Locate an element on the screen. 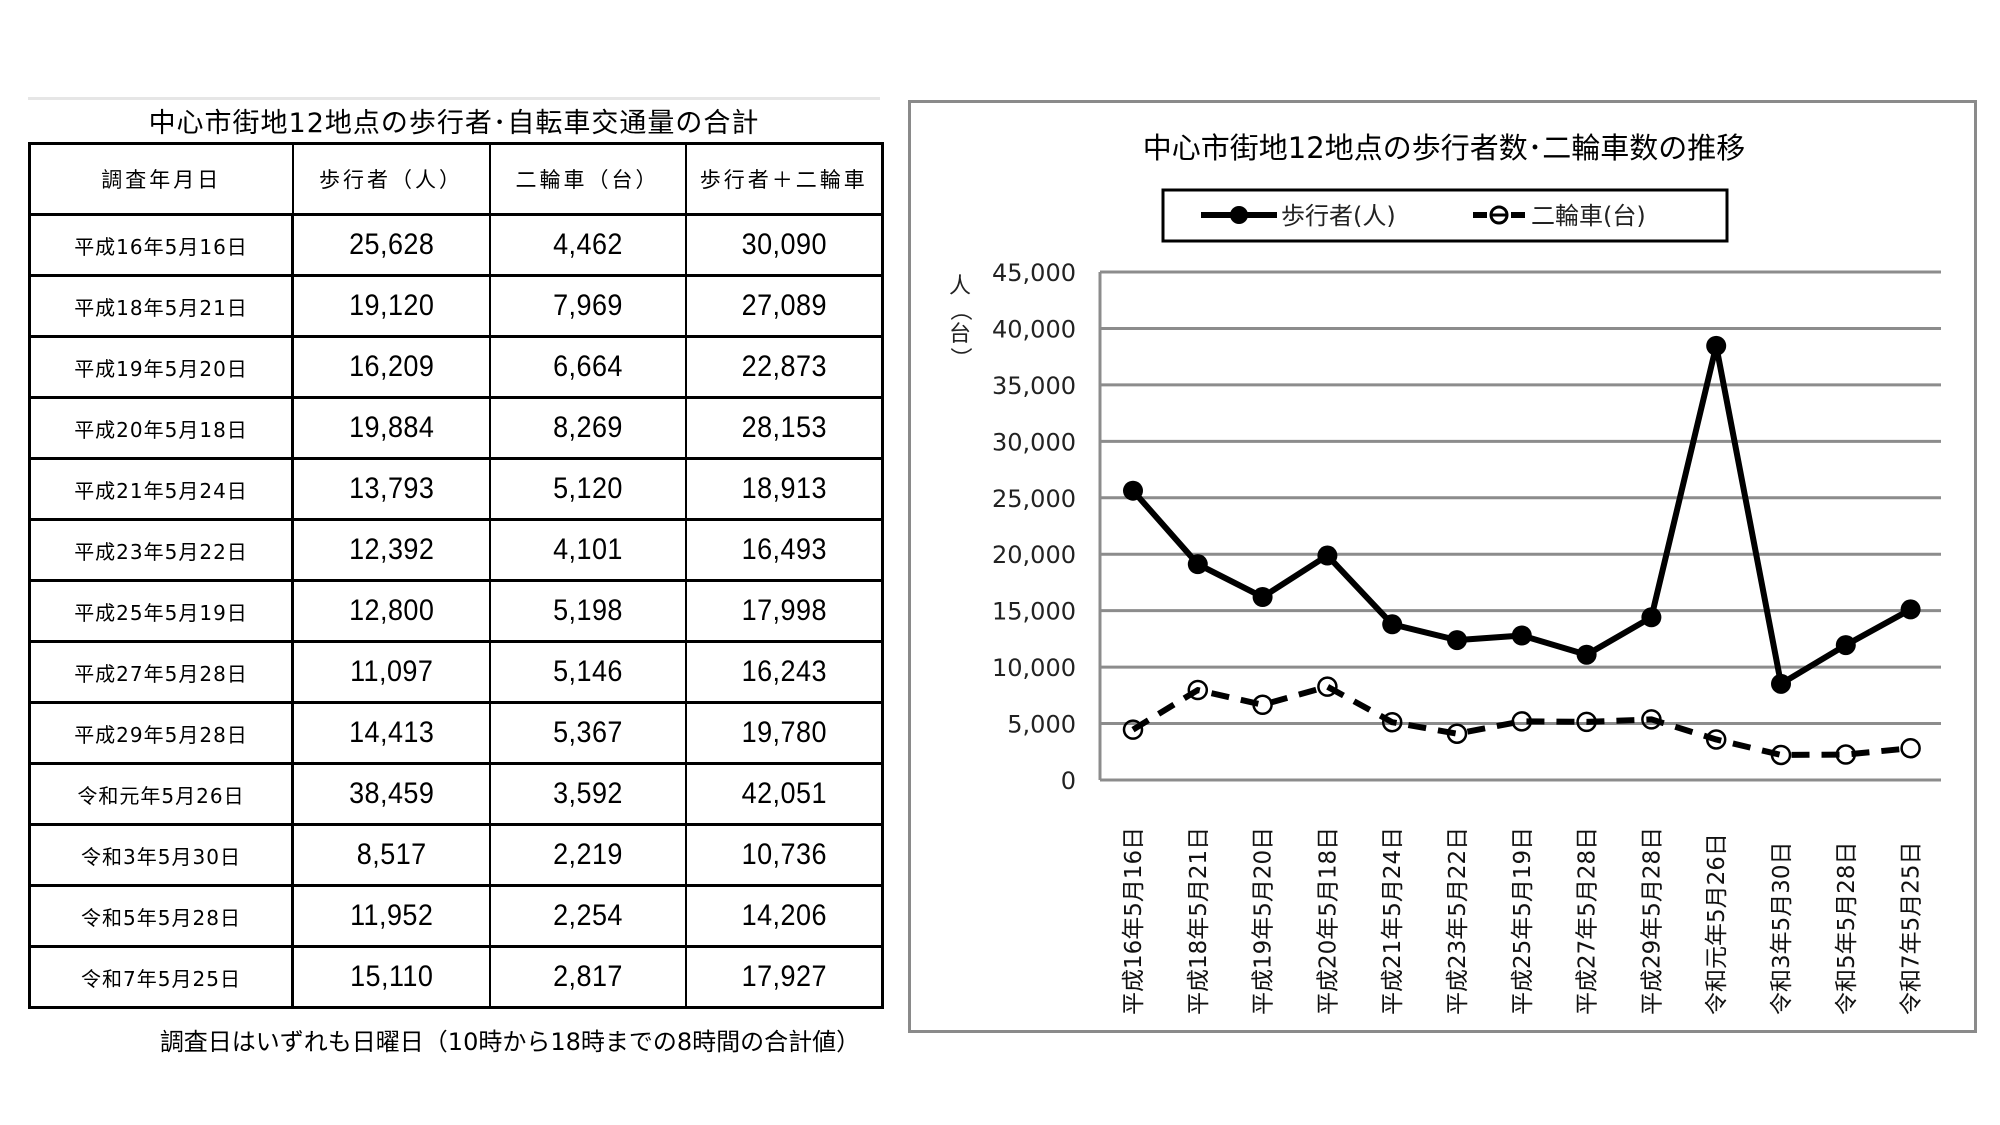 The width and height of the screenshot is (2000, 1125). two-wheelers-cell: 7,969 is located at coordinates (587, 306).